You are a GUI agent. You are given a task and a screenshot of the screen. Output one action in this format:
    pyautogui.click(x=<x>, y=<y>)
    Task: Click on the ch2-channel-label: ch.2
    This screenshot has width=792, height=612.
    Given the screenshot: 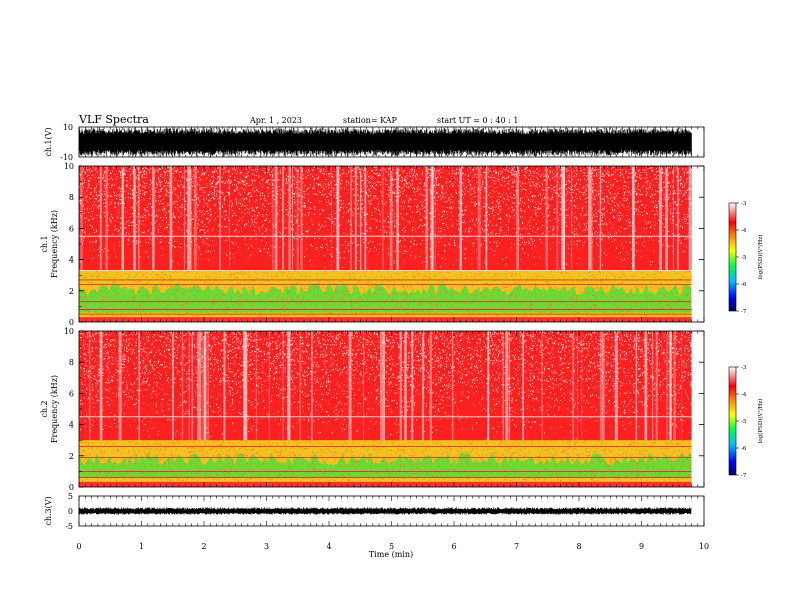 What is the action you would take?
    pyautogui.click(x=44, y=408)
    